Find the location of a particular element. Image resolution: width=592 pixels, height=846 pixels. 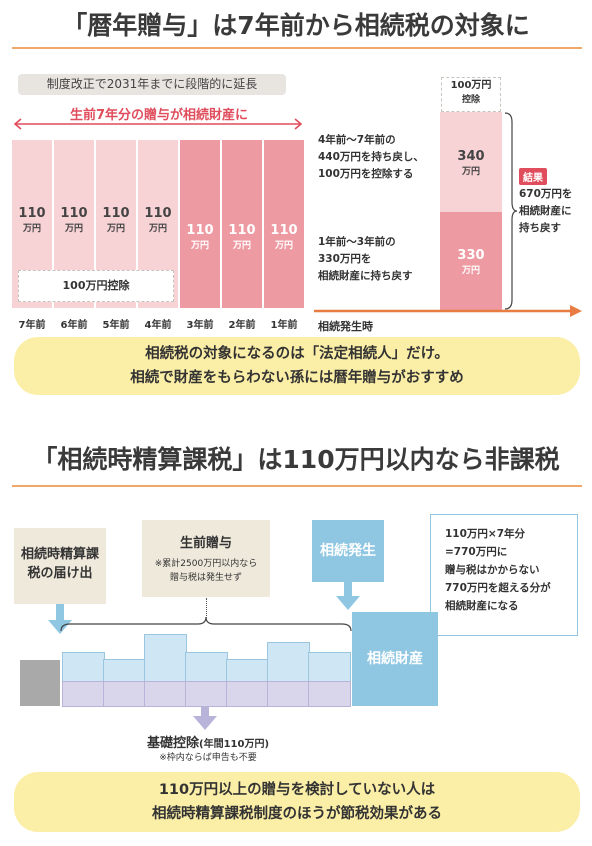

info-line: =770万円に is located at coordinates (476, 552).